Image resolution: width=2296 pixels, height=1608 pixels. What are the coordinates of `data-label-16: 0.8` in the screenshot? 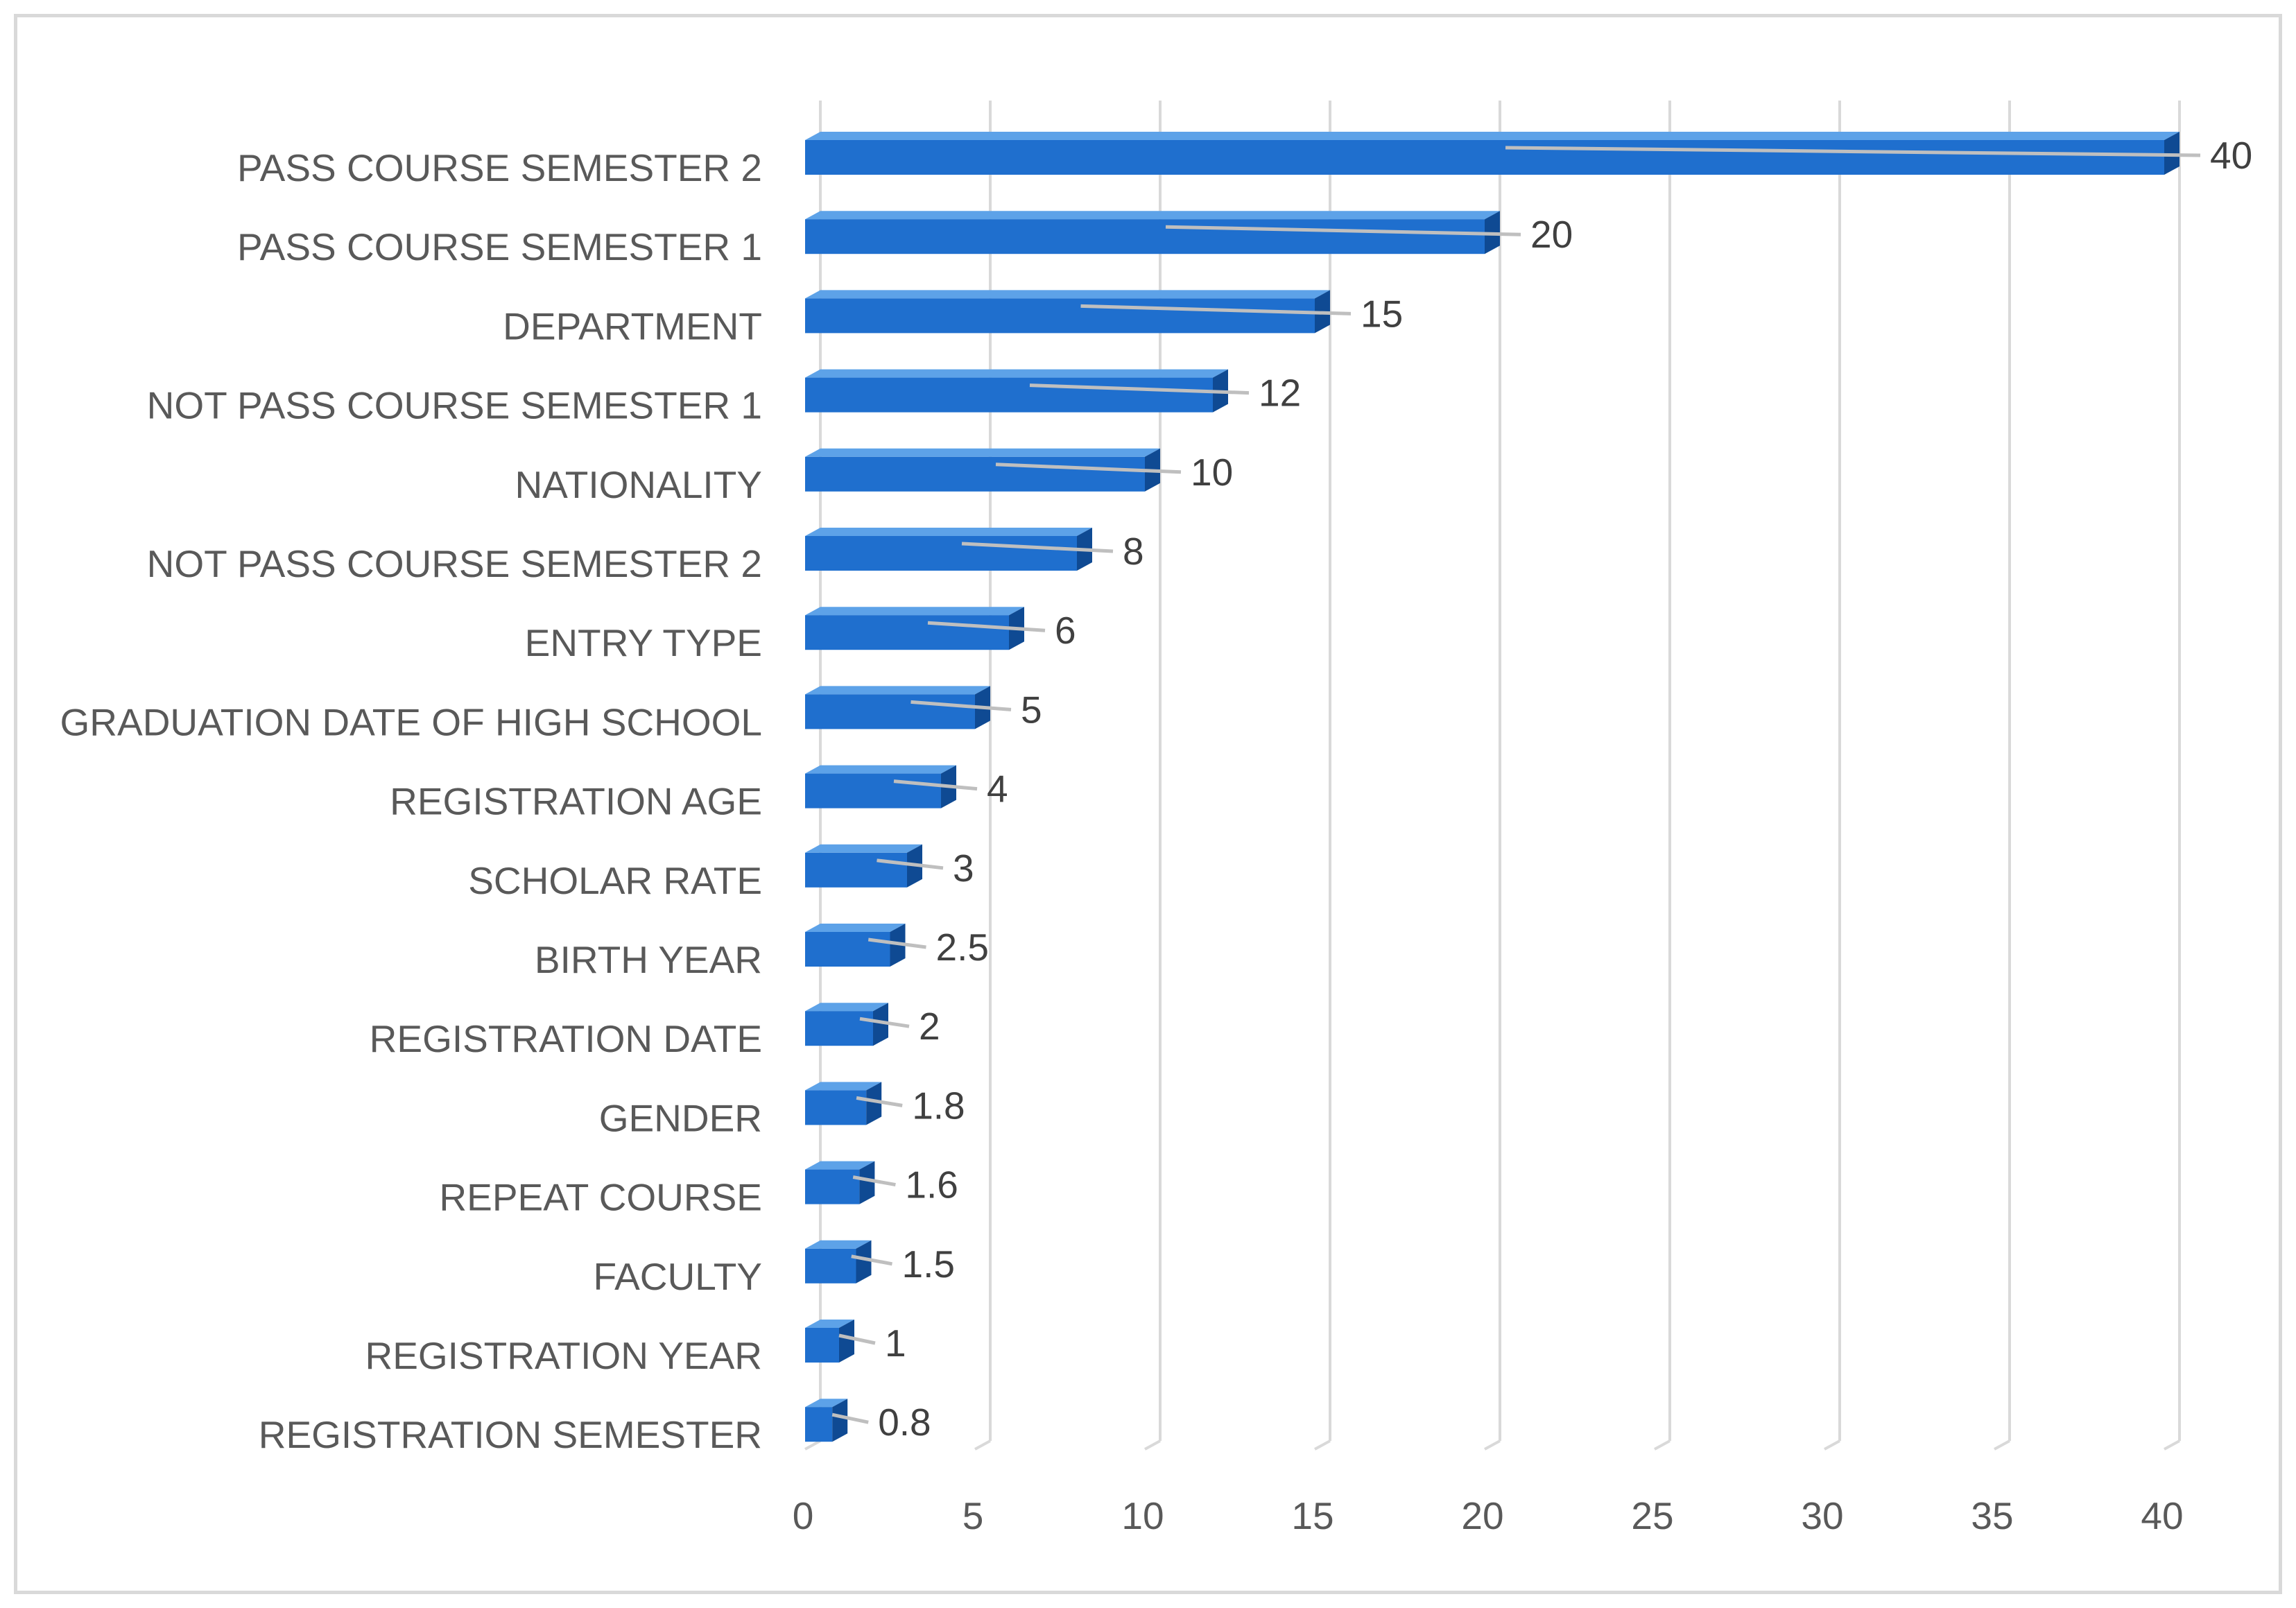 It's located at (904, 1423).